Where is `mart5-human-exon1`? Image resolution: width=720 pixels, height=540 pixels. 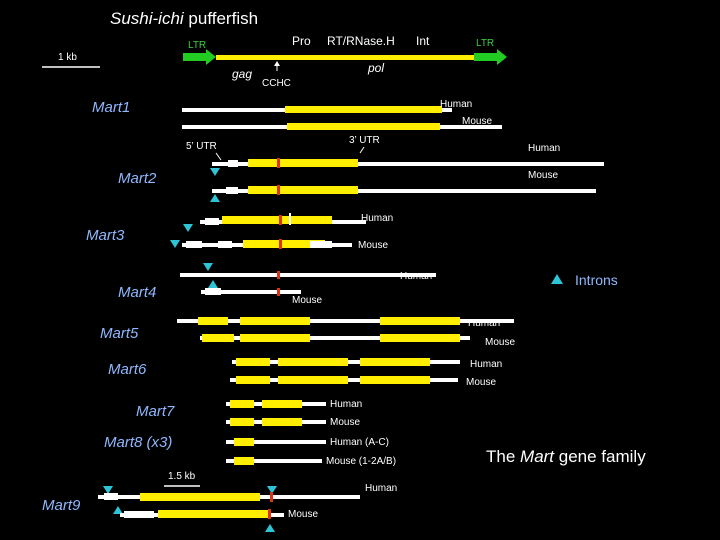
mart5-human-exon1 is located at coordinates (213, 321).